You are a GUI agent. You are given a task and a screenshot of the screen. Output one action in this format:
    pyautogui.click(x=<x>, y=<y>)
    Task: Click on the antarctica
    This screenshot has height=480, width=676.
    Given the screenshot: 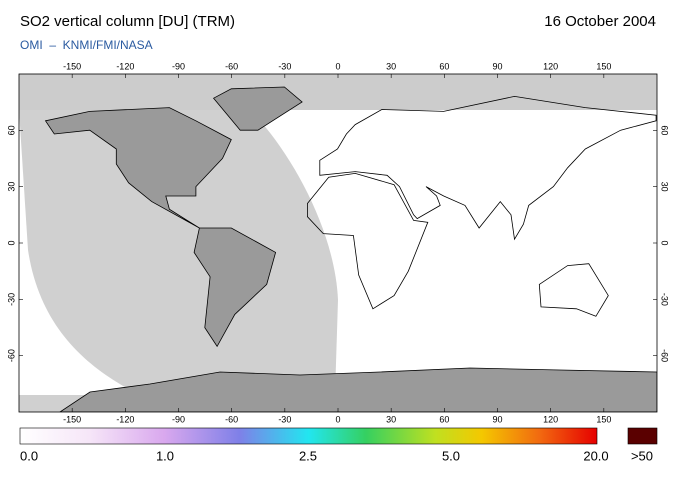 What is the action you would take?
    pyautogui.click(x=358, y=389)
    